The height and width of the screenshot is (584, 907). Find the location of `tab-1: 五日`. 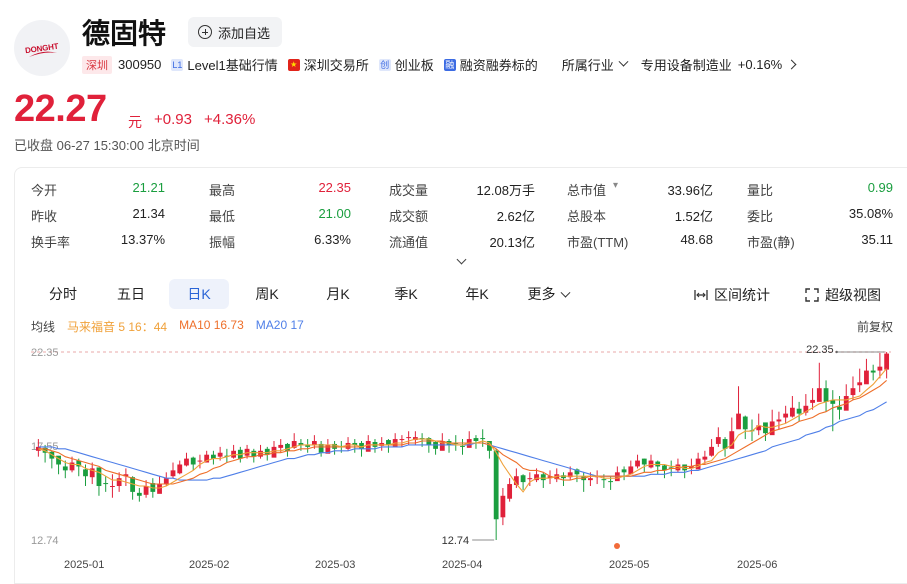

tab-1: 五日 is located at coordinates (131, 294).